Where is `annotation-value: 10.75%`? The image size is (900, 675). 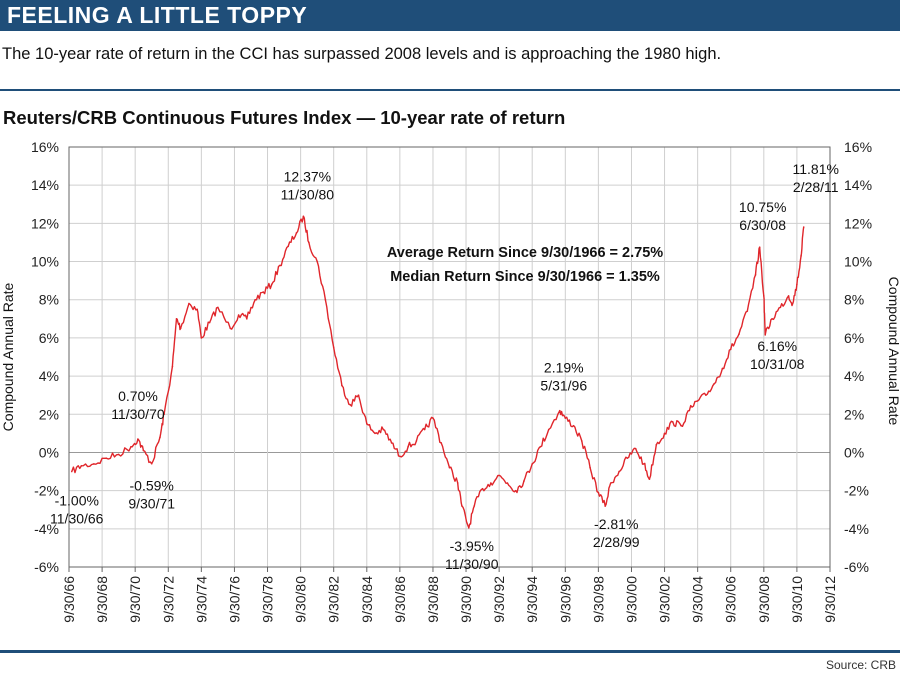
annotation-value: 10.75% is located at coordinates (762, 207).